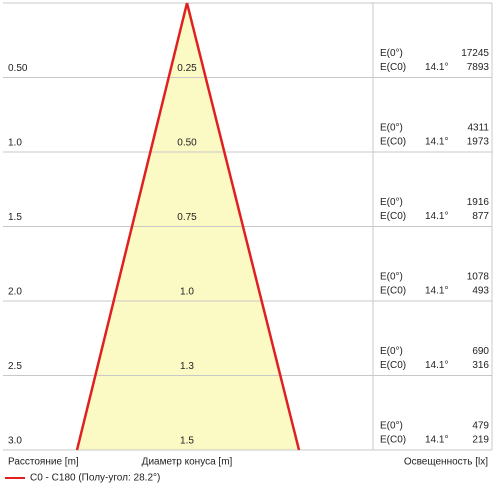 This screenshot has height=500, width=500. I want to click on e0-value: 479, so click(480, 426).